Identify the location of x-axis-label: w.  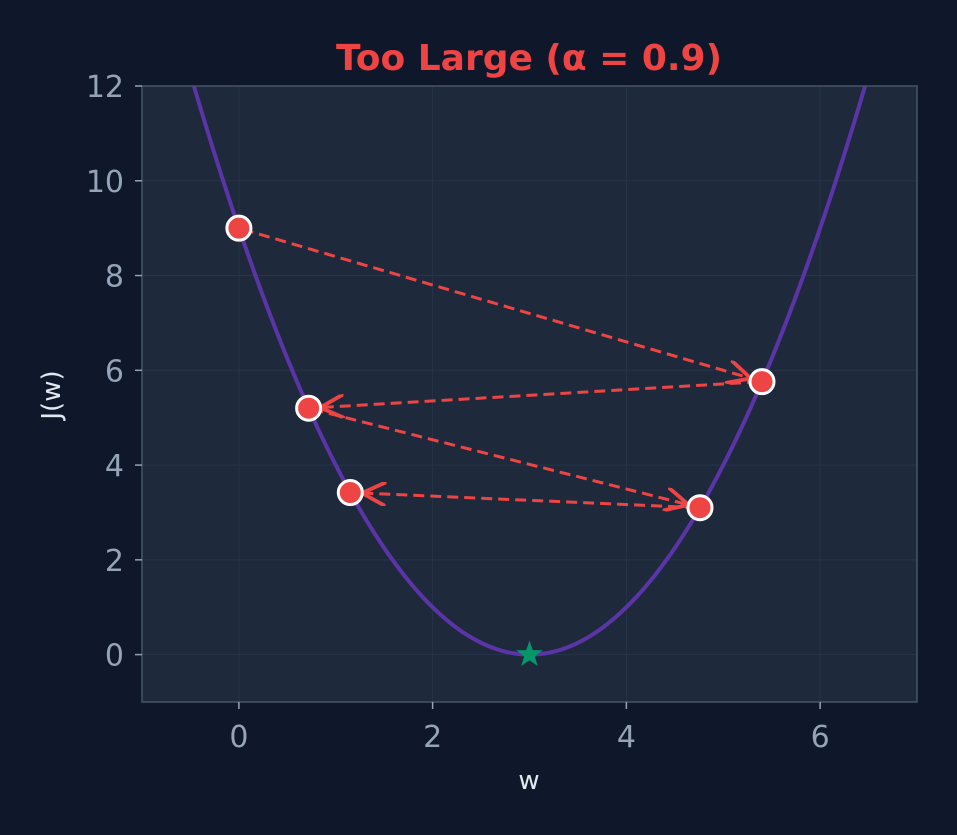
(528, 781).